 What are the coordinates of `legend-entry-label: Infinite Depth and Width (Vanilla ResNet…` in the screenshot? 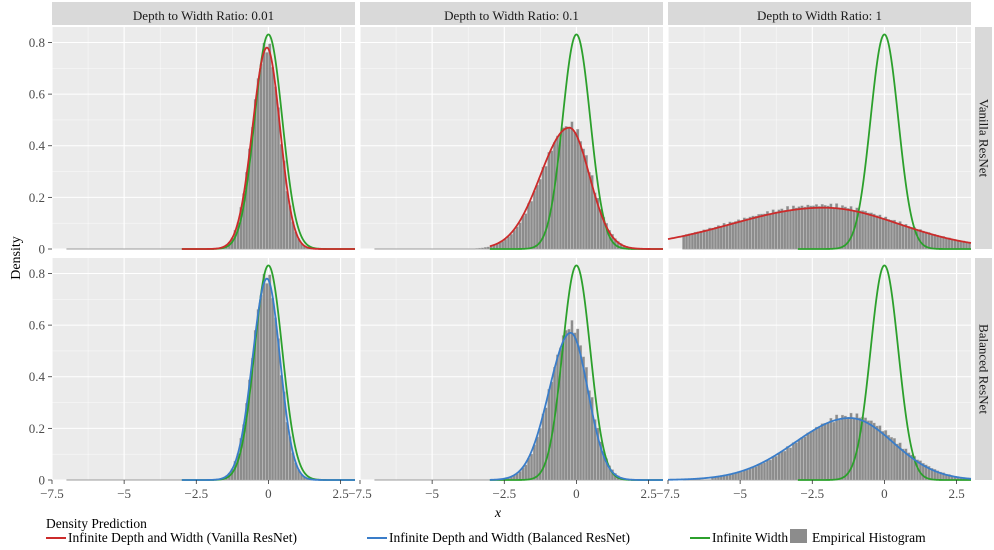 It's located at (182, 537).